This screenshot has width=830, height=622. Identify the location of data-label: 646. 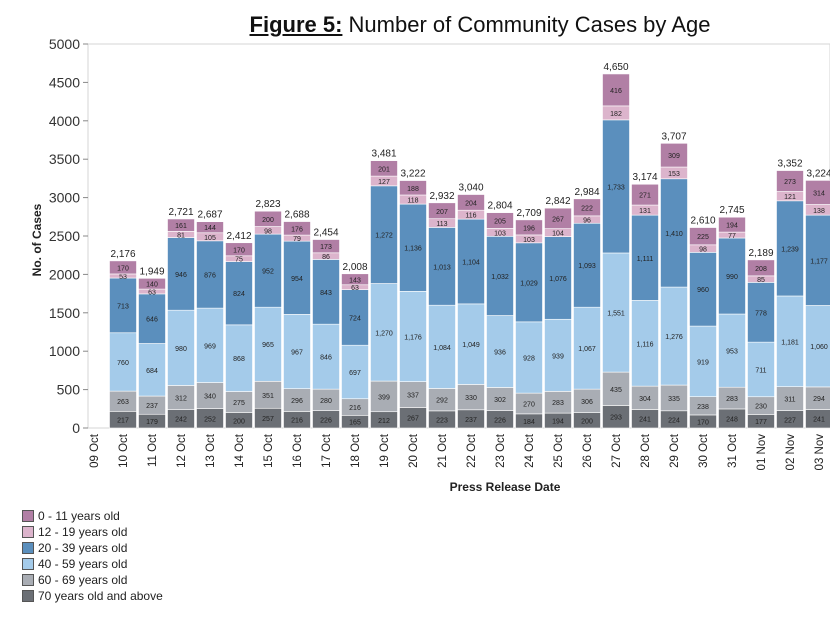
(152, 320).